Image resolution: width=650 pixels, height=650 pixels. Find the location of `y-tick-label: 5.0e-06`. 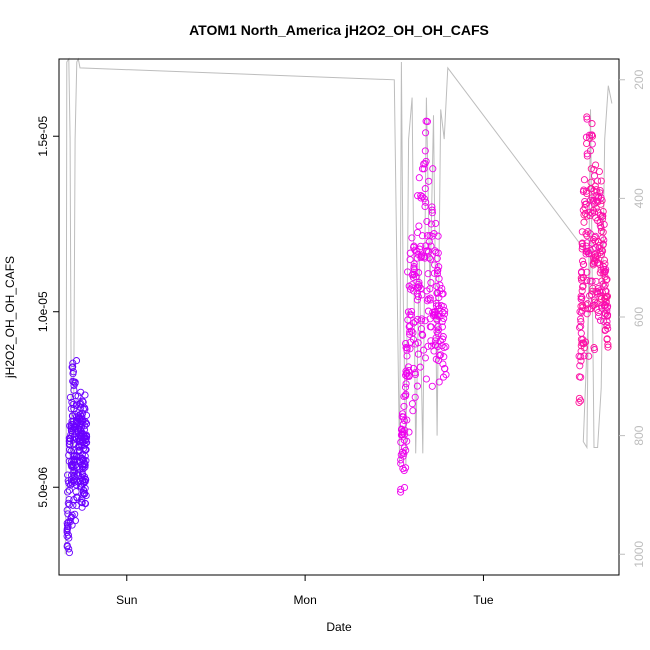

y-tick-label: 5.0e-06 is located at coordinates (43, 487).